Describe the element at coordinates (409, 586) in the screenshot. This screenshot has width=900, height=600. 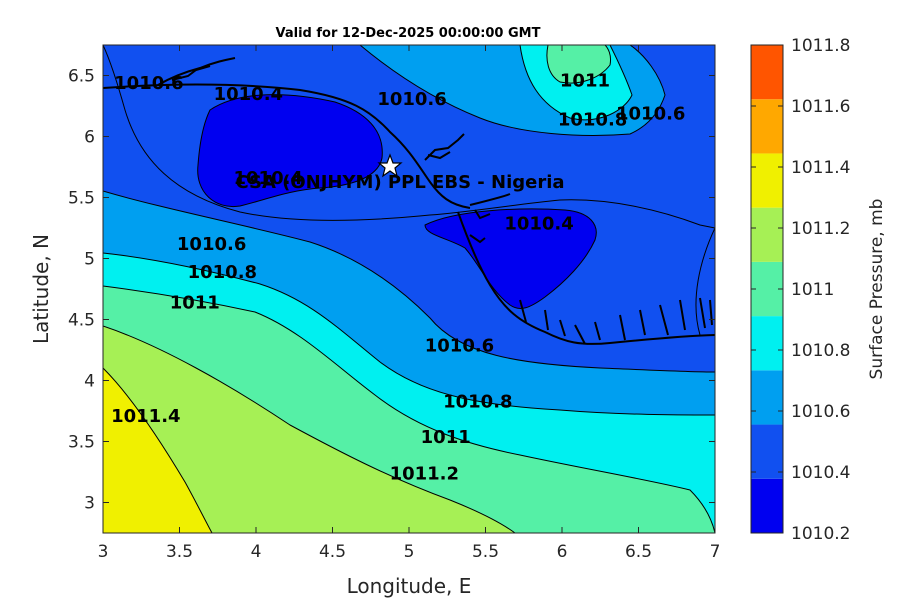
I see `x-axis-label: Longitude, E` at that location.